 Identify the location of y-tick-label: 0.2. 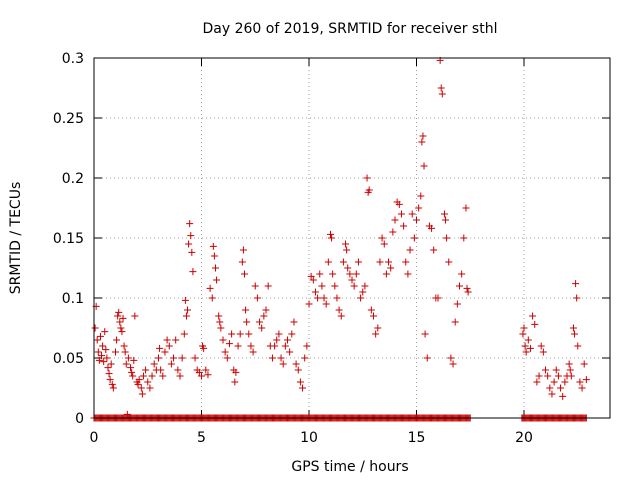
(73, 179).